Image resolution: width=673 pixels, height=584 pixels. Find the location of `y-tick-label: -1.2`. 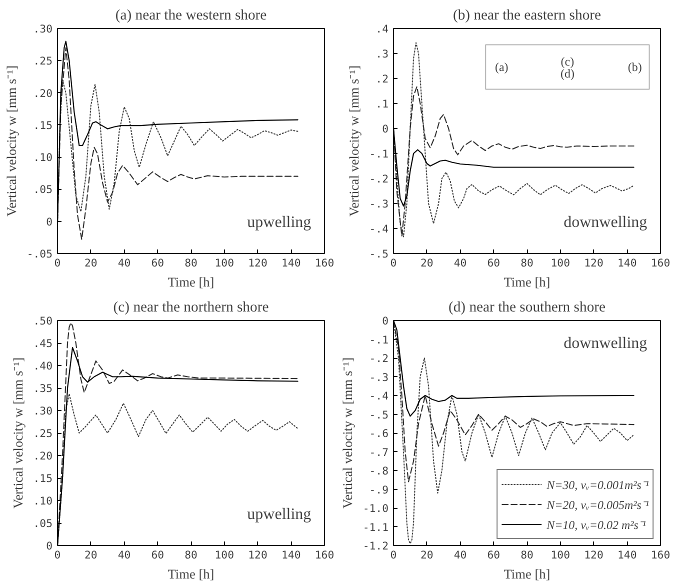

y-tick-label: -1.2 is located at coordinates (375, 546).